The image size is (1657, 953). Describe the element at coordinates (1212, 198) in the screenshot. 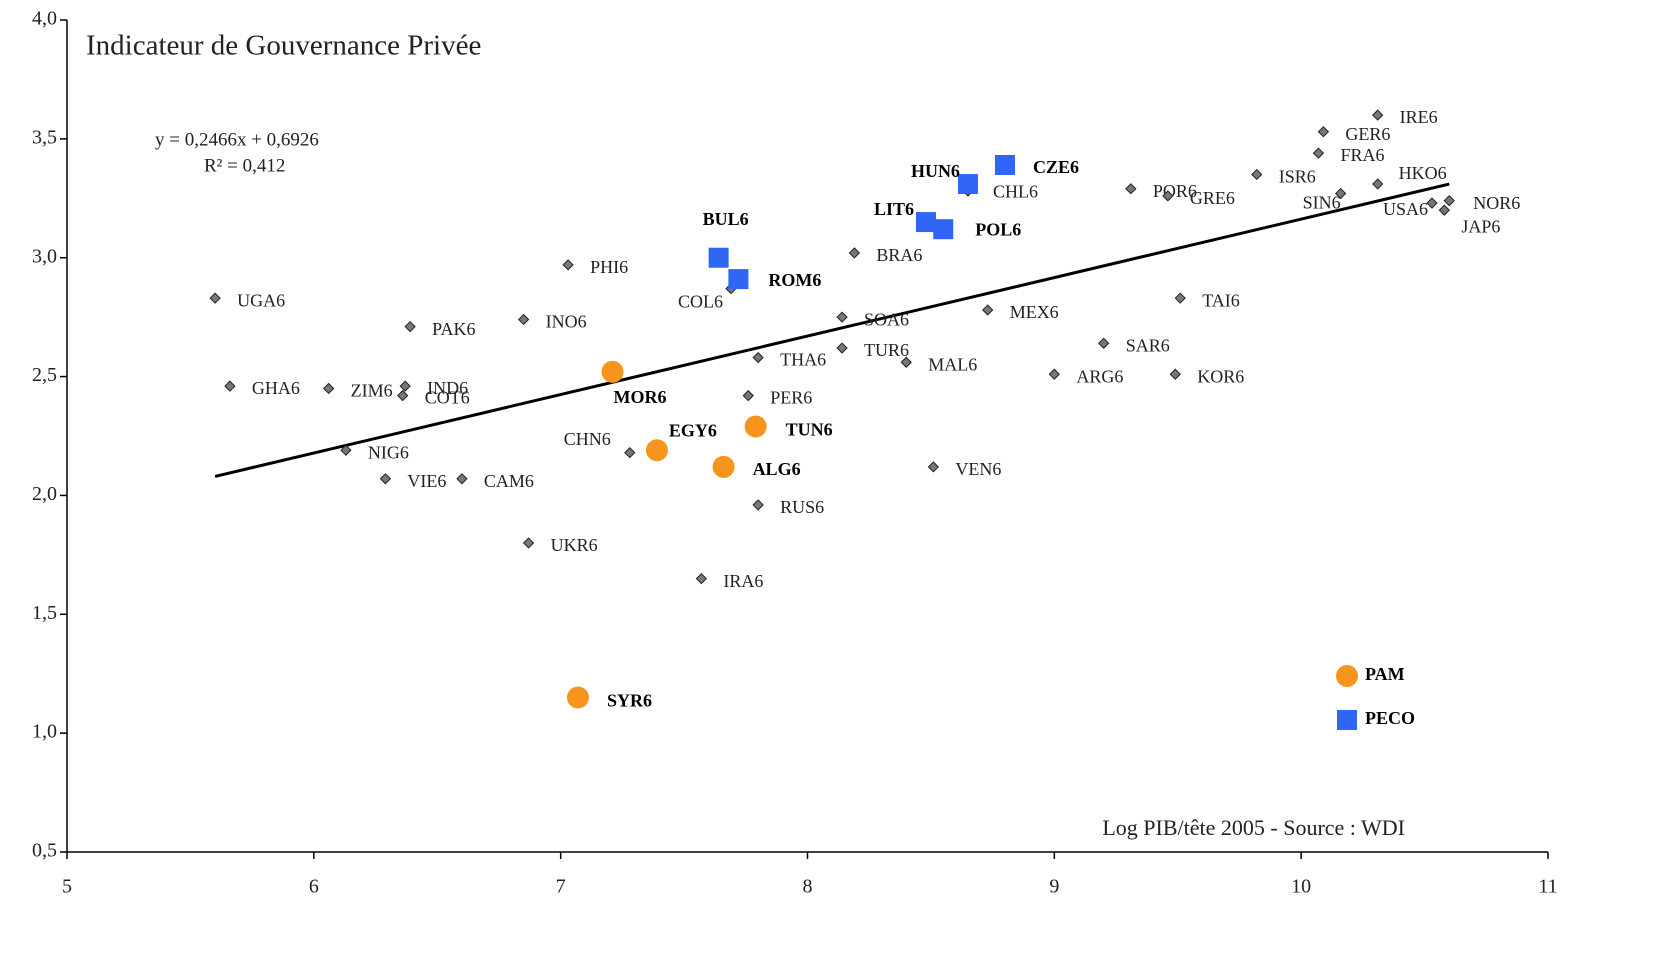

I see `point-label: GRE6` at that location.